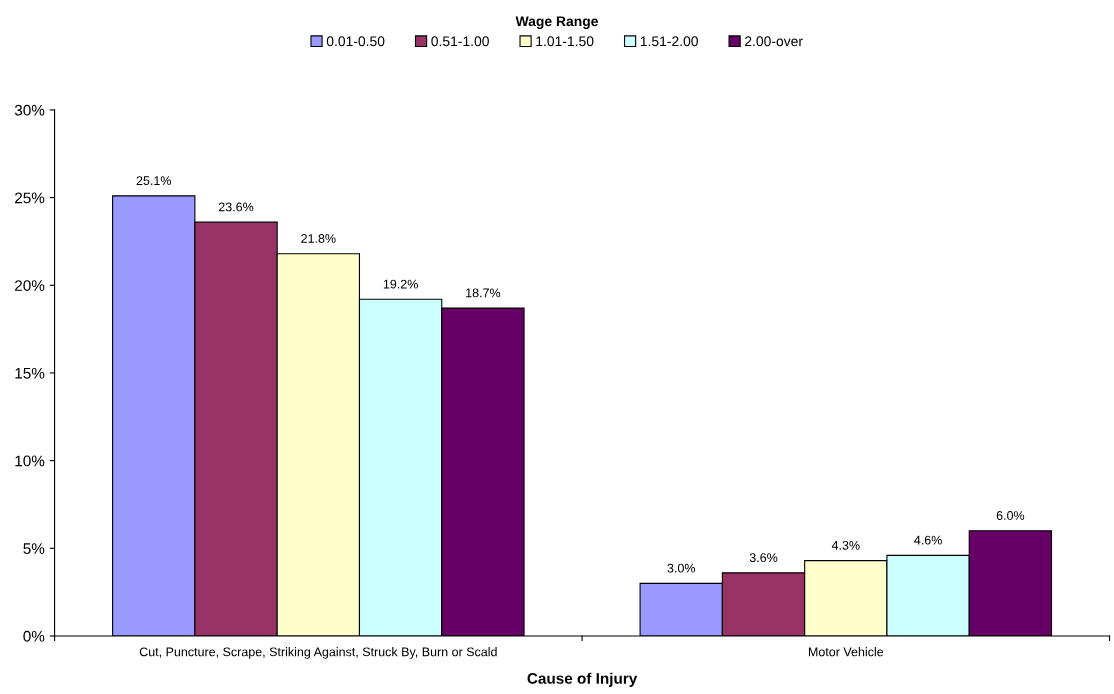 The image size is (1114, 694). I want to click on data-label: 3.6%, so click(763, 558).